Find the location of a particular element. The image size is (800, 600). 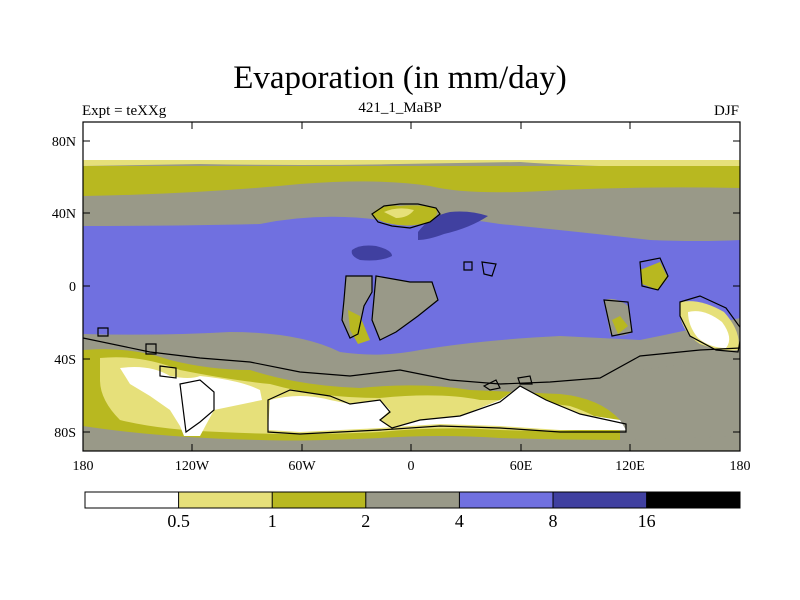

colorbar-label-1: 1 is located at coordinates (272, 521).